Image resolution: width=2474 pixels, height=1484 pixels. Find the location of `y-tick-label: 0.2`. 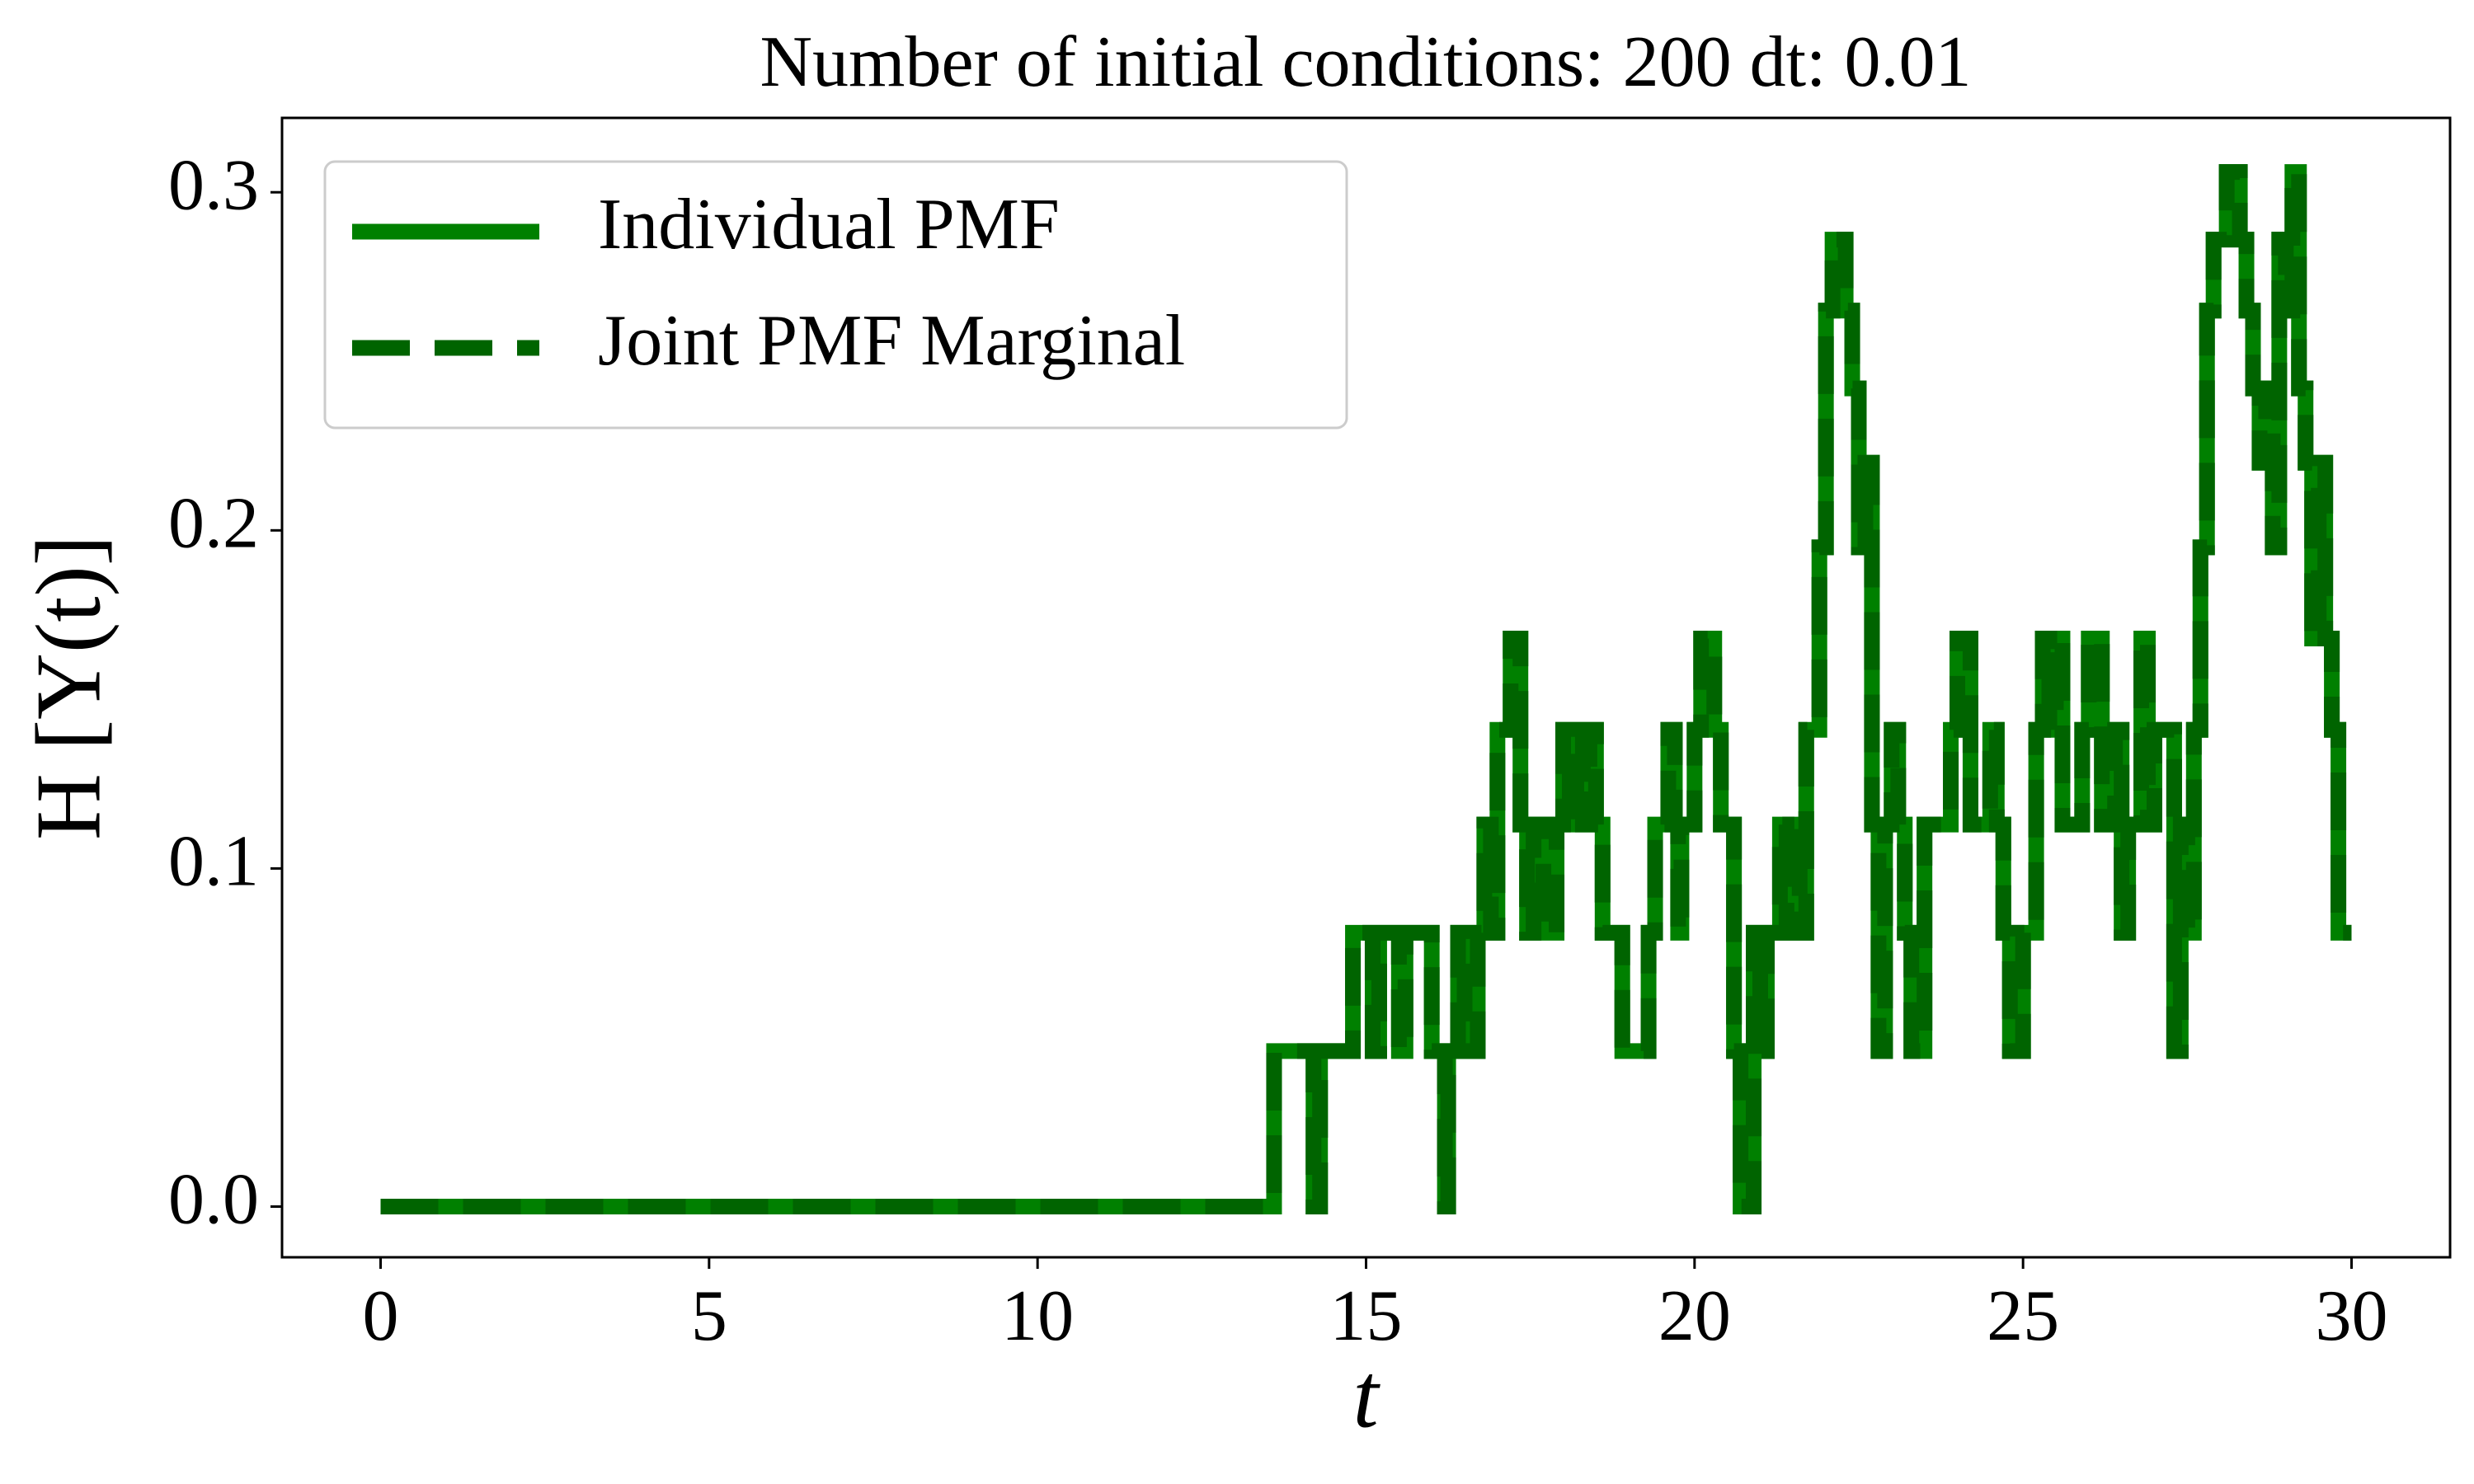

y-tick-label: 0.2 is located at coordinates (213, 523).